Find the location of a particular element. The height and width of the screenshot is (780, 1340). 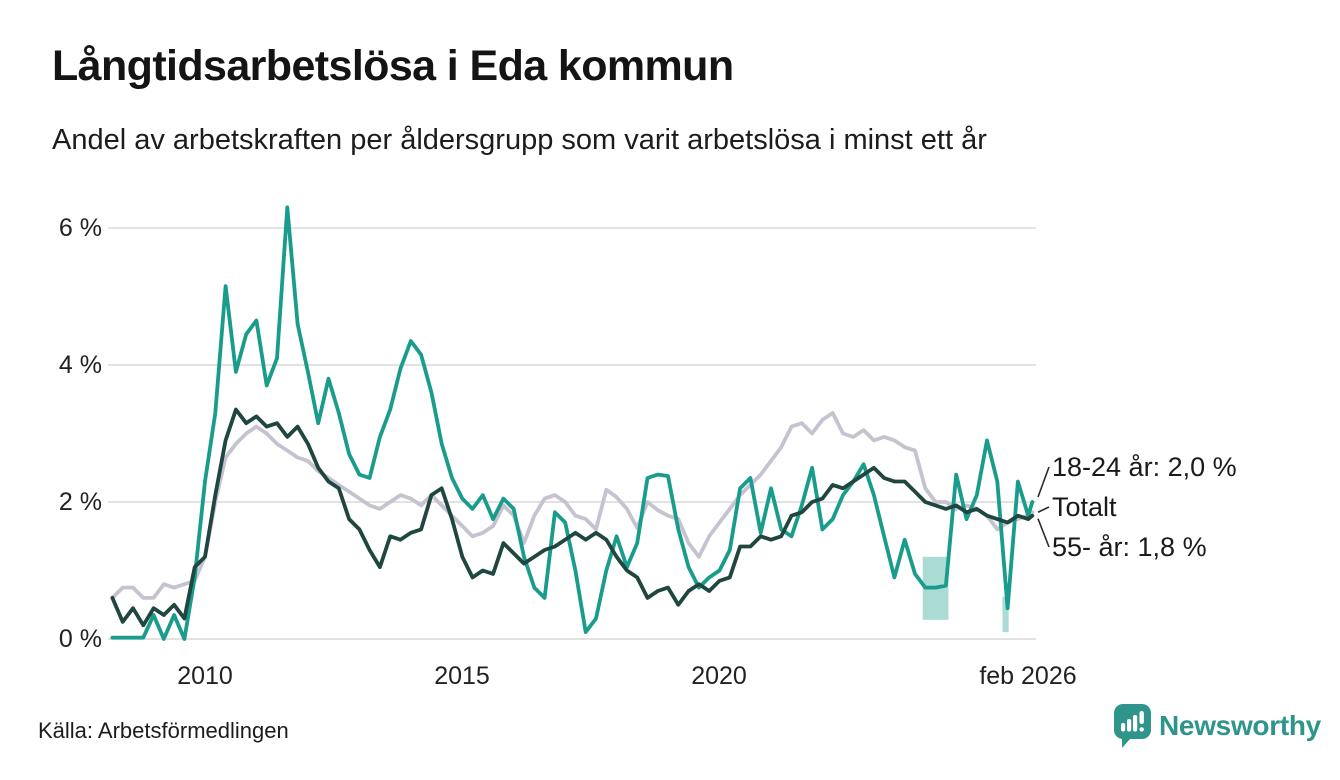

source-note: Källa: Arbetsförmedlingen is located at coordinates (163, 730).